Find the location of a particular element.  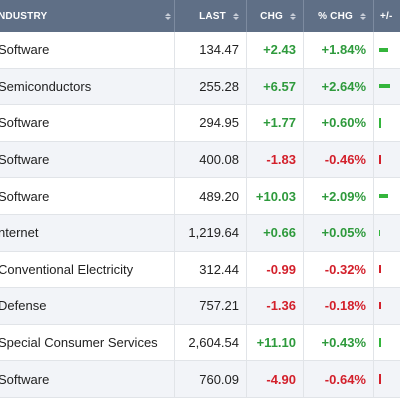

pct-chg-cell: -0.32% is located at coordinates (339, 269).